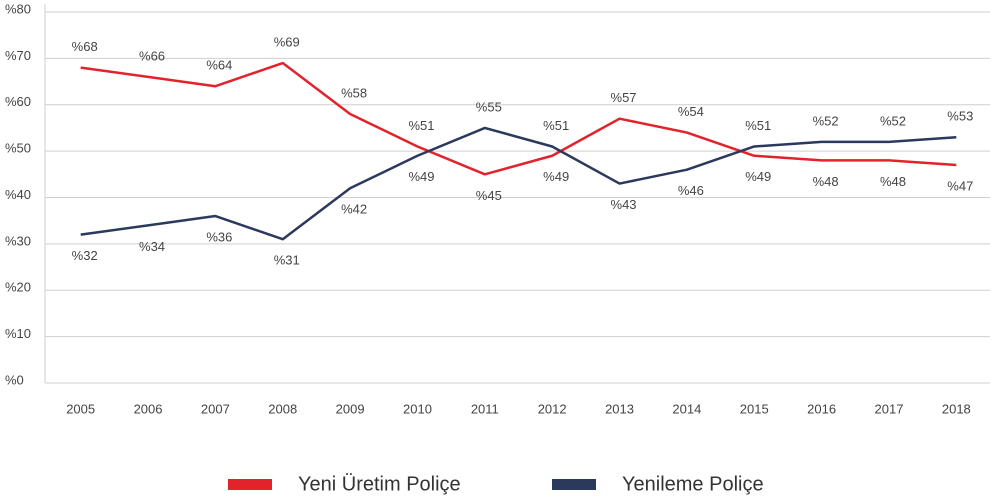 This screenshot has height=500, width=996. Describe the element at coordinates (287, 260) in the screenshot. I see `data-label: %31` at that location.